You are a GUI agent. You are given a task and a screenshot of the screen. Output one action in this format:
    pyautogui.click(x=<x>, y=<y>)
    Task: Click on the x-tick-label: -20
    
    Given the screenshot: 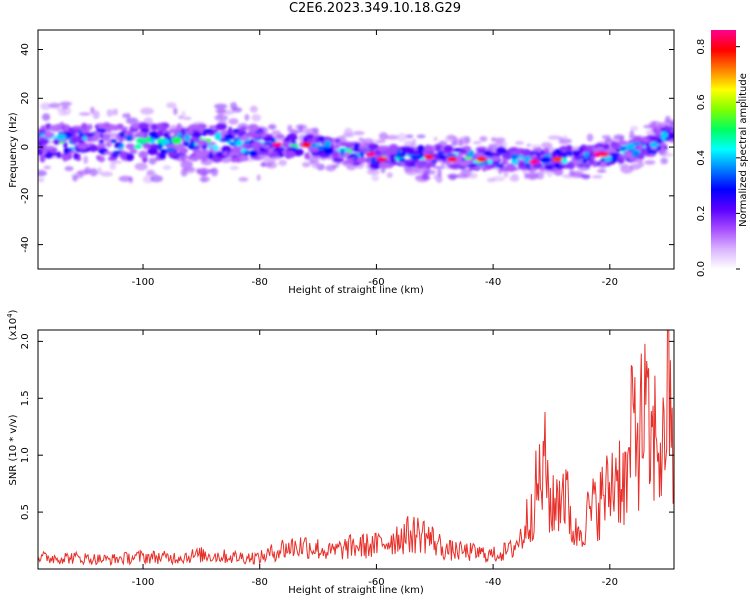 What is the action you would take?
    pyautogui.click(x=610, y=582)
    